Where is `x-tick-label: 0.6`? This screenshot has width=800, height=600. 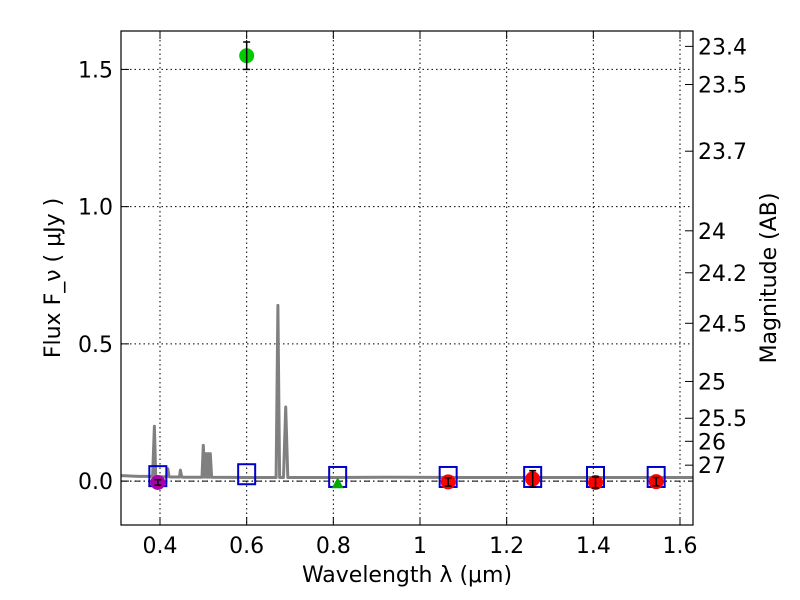 x-tick-label: 0.6 is located at coordinates (246, 546).